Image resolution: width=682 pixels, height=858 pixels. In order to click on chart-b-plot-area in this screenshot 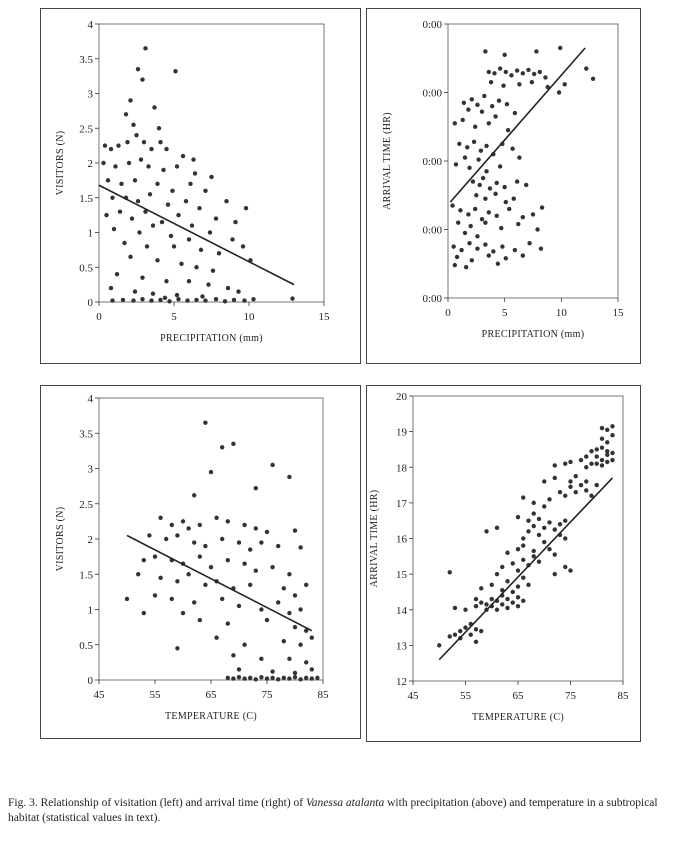, I will do `click(533, 161)`.